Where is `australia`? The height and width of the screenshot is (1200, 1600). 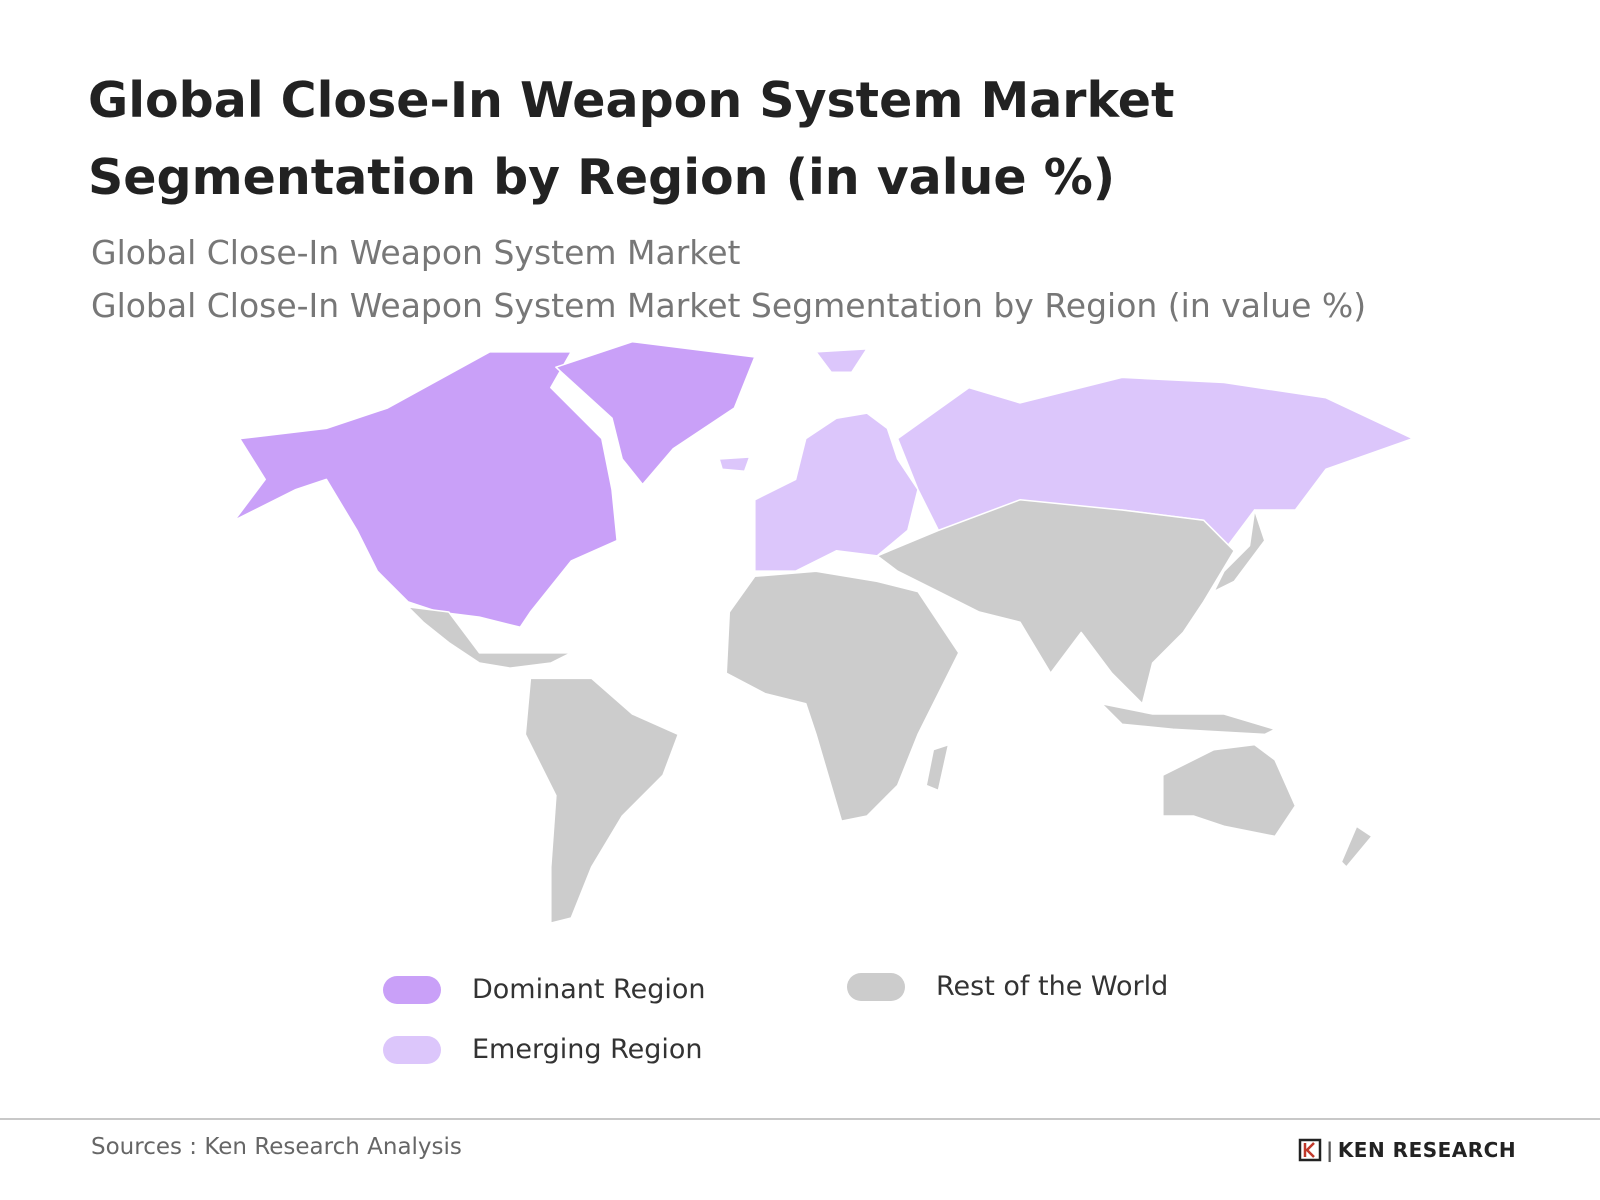 australia is located at coordinates (1229, 790).